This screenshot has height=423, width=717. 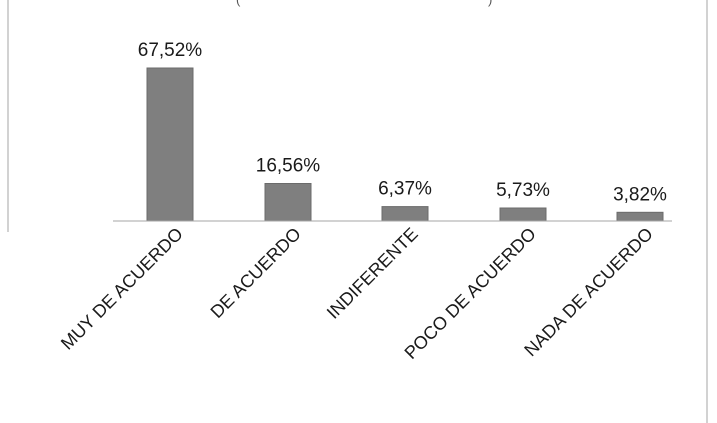 What do you see at coordinates (288, 166) in the screenshot?
I see `data-label-1: 16,56%` at bounding box center [288, 166].